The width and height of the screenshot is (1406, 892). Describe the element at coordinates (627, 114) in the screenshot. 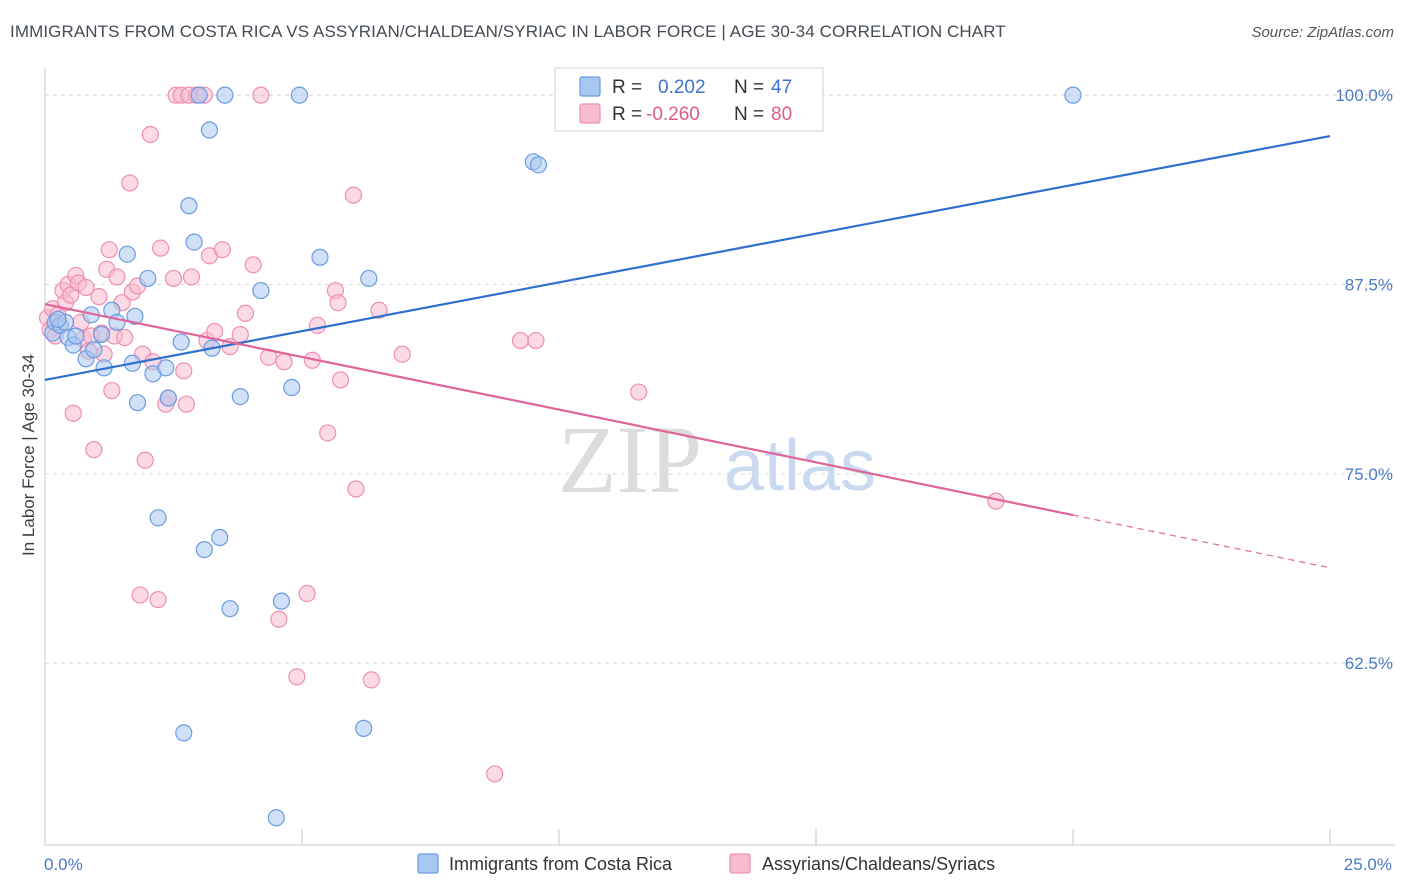

I see `legend-r-label-pink: R =` at that location.